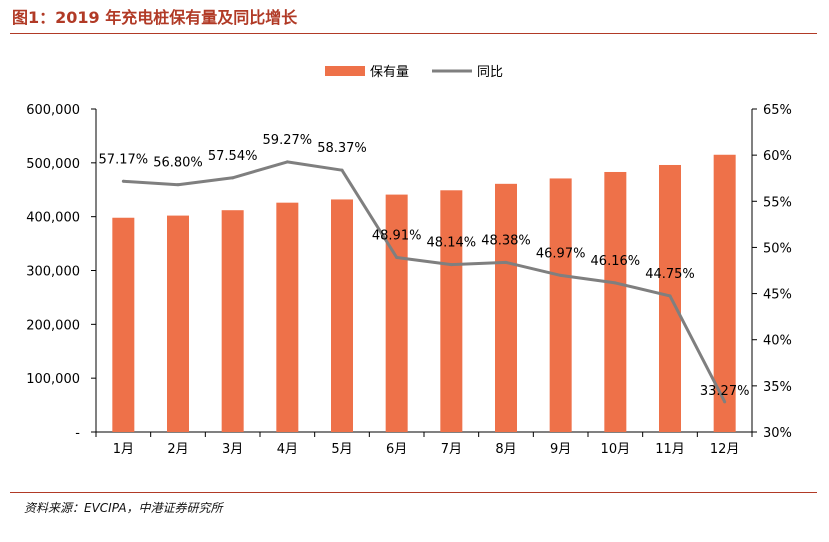  What do you see at coordinates (616, 449) in the screenshot?
I see `x-tick-label: 10月` at bounding box center [616, 449].